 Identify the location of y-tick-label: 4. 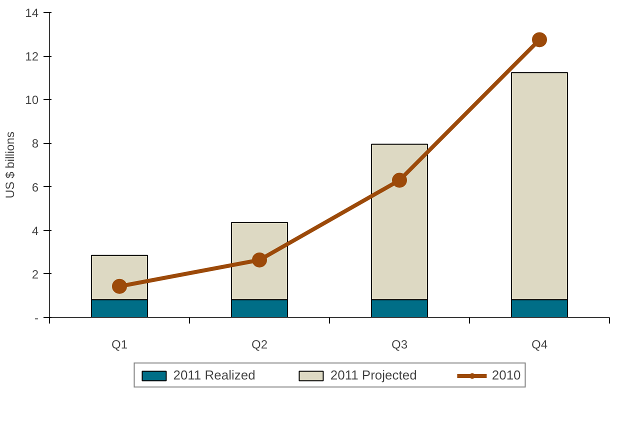
(35, 231).